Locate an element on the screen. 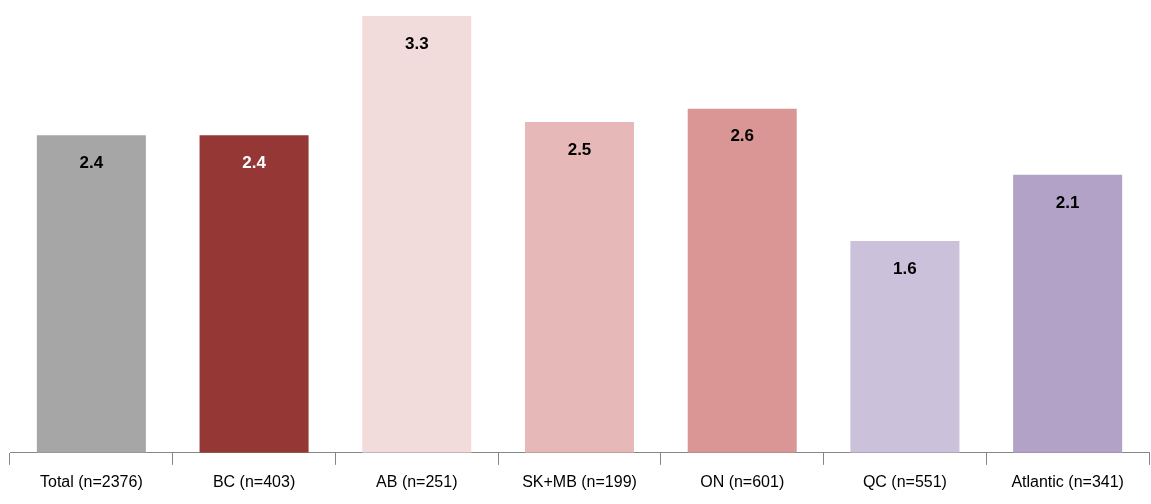 The image size is (1151, 504). x-tick-label: AB (n=251) is located at coordinates (417, 481).